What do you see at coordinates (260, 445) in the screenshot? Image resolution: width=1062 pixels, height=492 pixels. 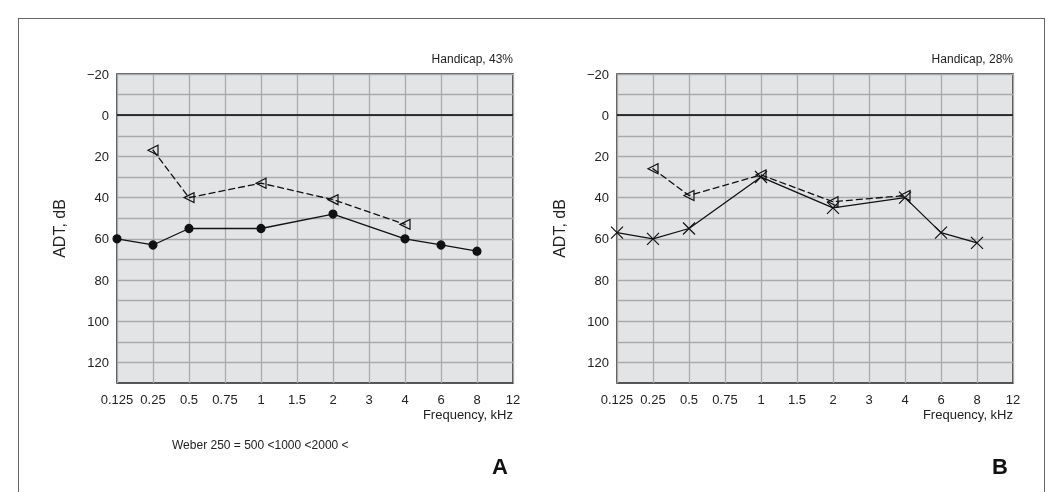 I see `text: Weber 250 = 500 <1000 <2000 <` at bounding box center [260, 445].